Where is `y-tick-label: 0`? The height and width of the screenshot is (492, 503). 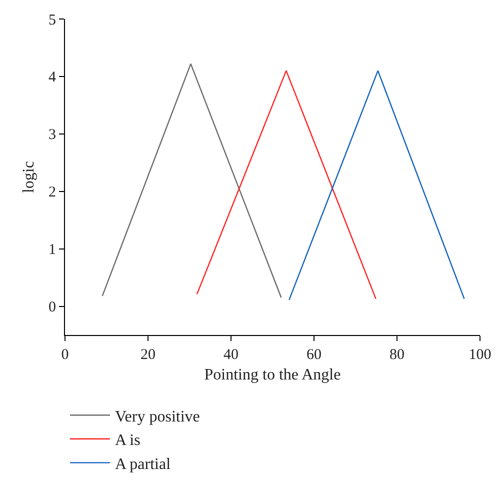 y-tick-label: 0 is located at coordinates (52, 308).